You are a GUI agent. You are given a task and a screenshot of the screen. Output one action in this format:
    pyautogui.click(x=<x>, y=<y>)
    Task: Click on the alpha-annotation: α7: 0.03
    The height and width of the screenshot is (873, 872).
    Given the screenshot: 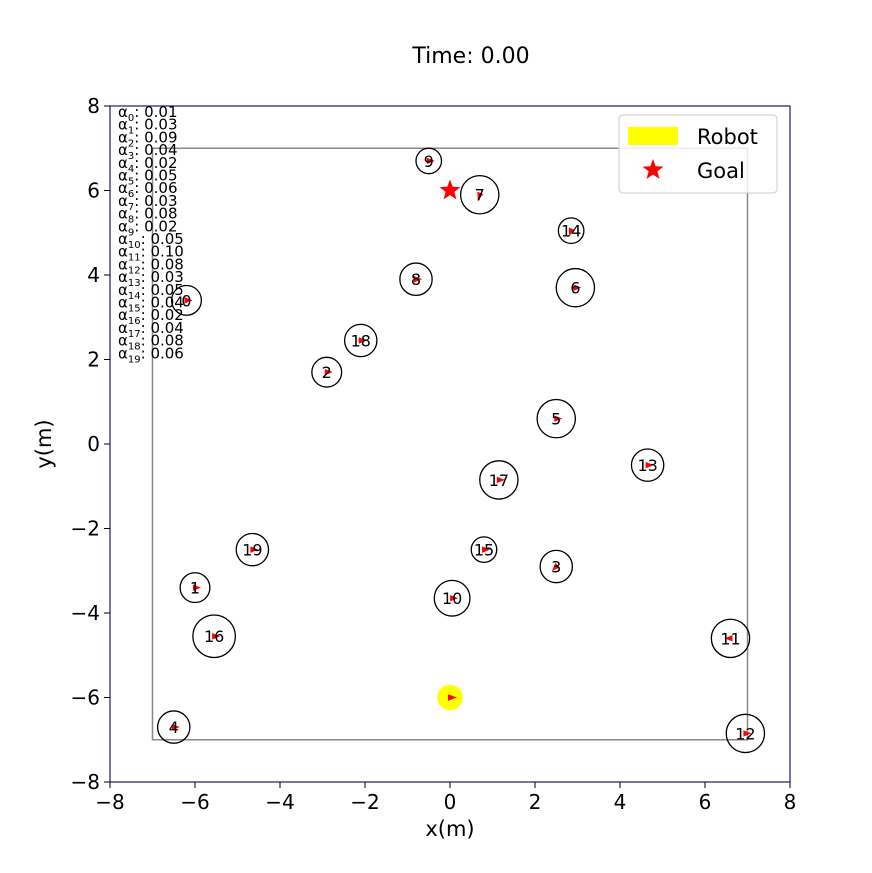 What is the action you would take?
    pyautogui.click(x=148, y=202)
    